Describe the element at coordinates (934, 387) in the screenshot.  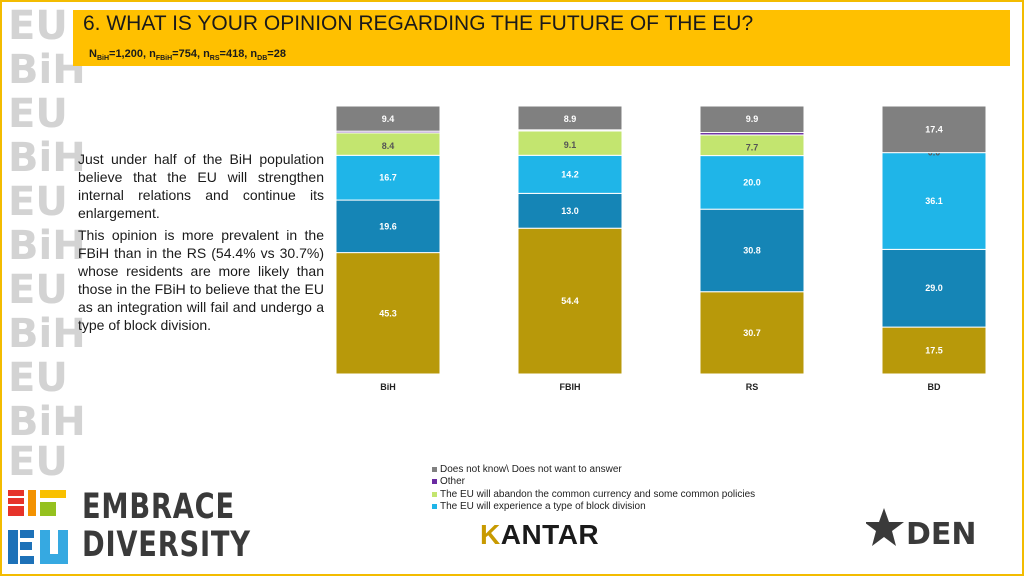
I see `category-label: BD` at that location.